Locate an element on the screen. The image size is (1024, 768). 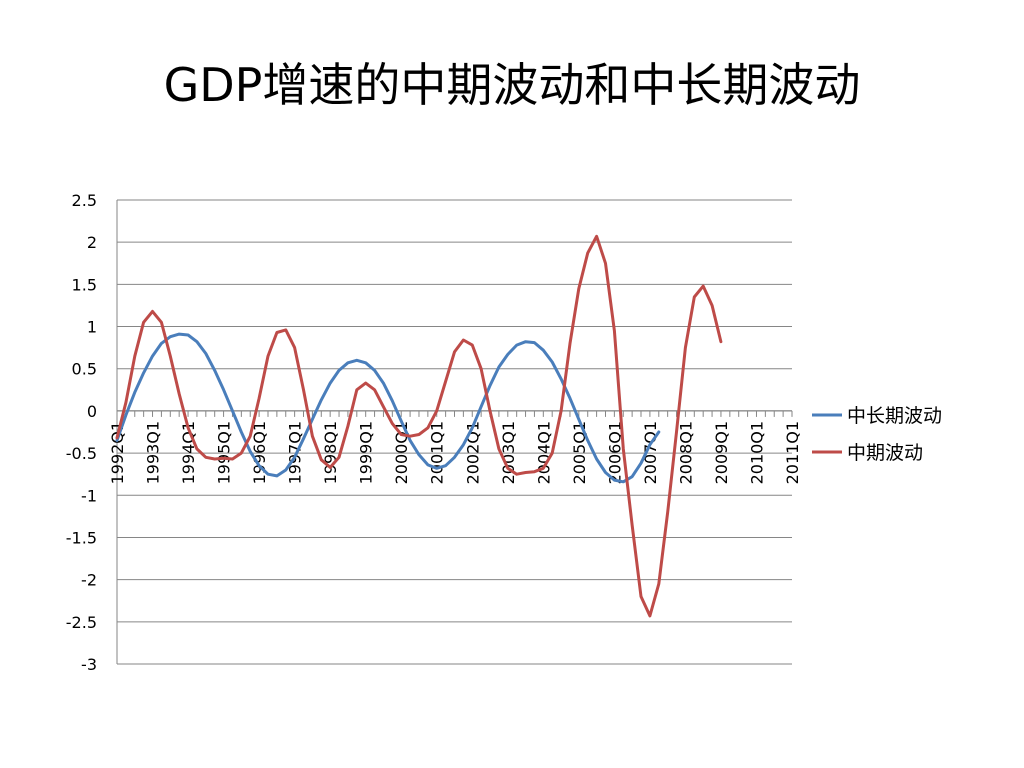
x-tick-label: 1992Q1 is located at coordinates (117, 453).